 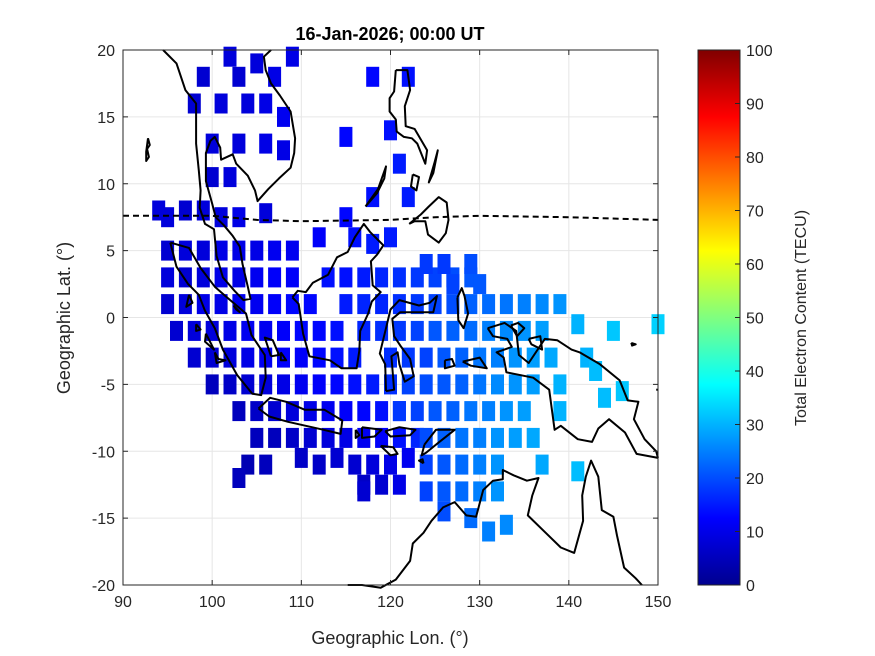 I want to click on x-tick-label: 100, so click(x=212, y=602).